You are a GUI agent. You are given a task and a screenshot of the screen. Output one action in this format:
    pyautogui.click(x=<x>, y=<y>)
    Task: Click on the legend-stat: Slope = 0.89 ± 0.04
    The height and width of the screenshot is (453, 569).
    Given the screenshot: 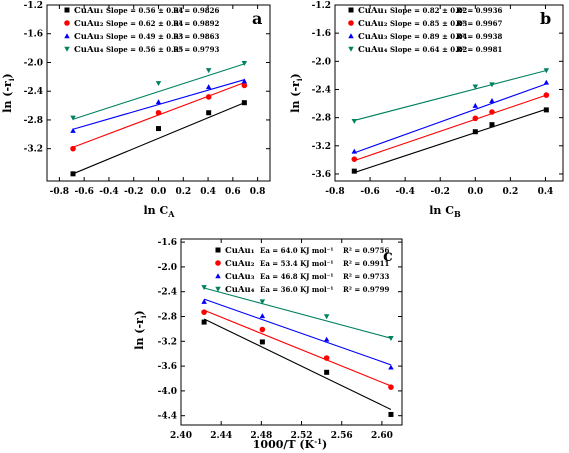 What is the action you would take?
    pyautogui.click(x=428, y=36)
    